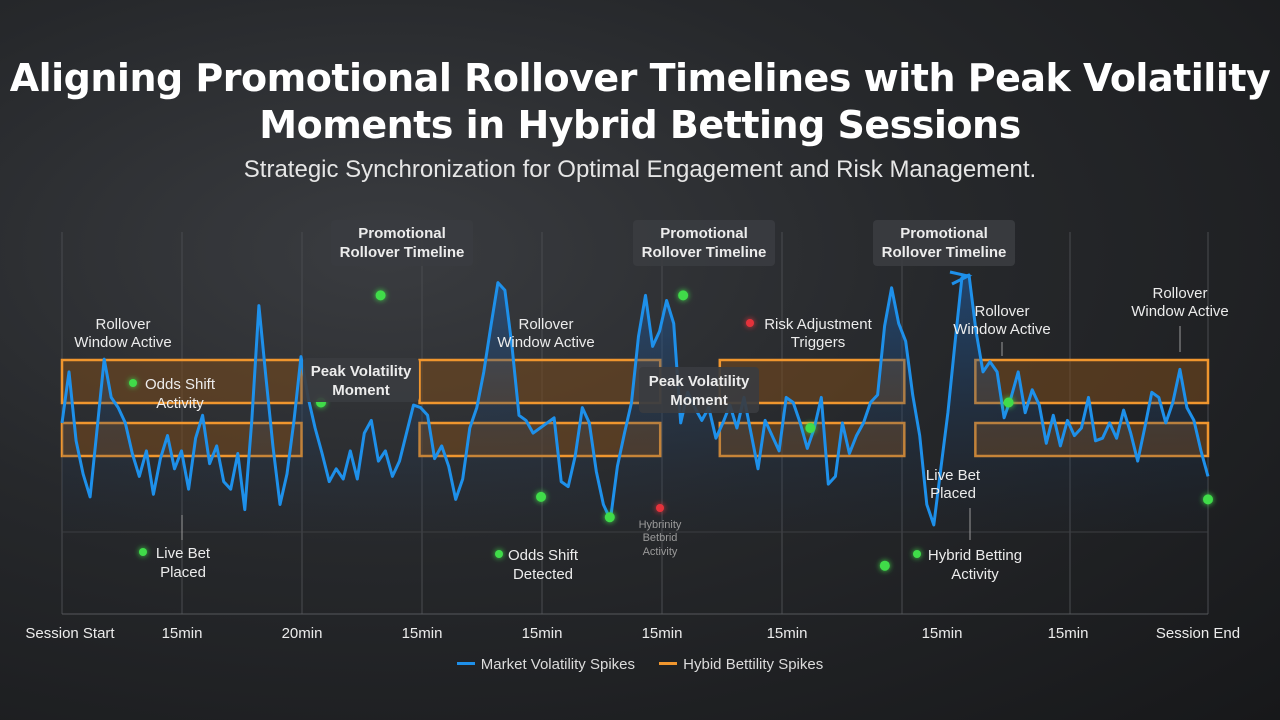 The width and height of the screenshot is (1280, 720). I want to click on x-tick-label: Session End, so click(1198, 633).